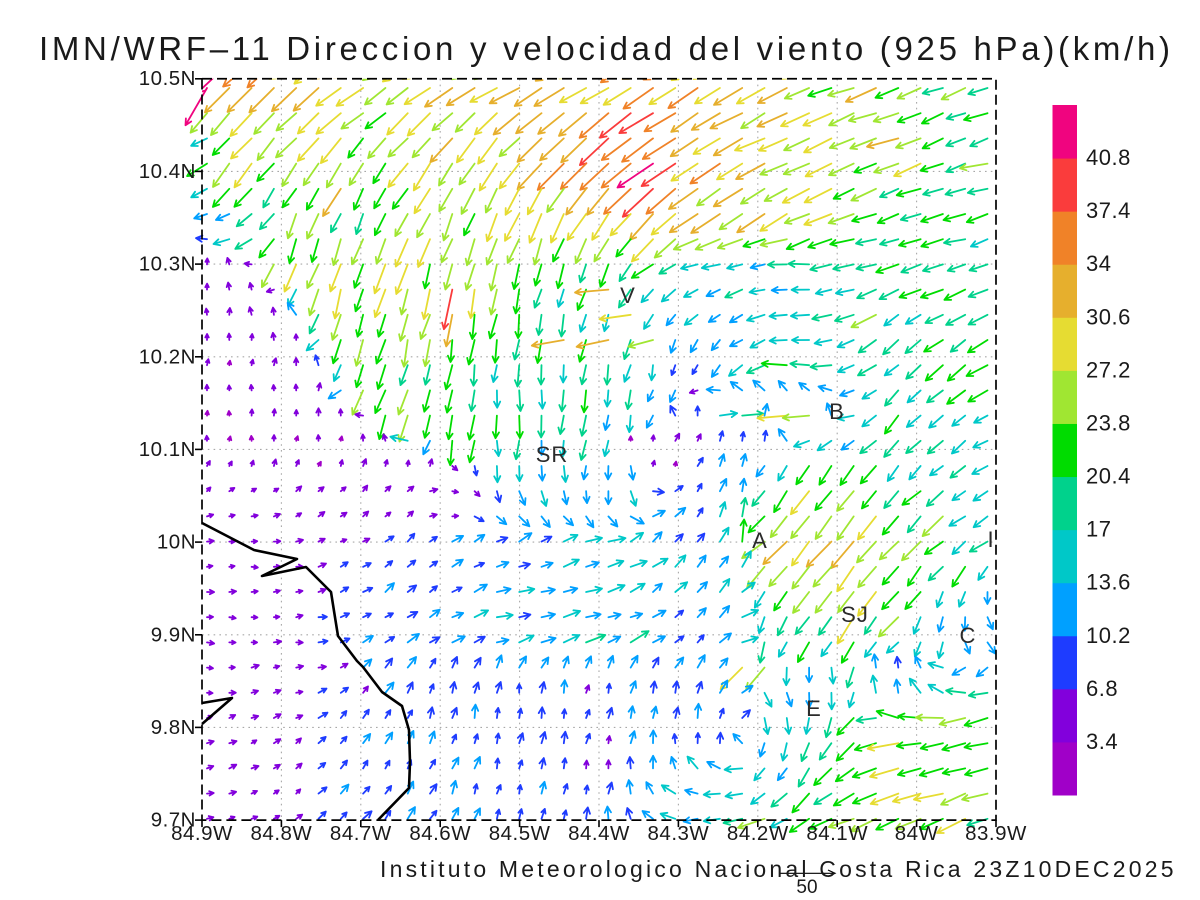 The height and width of the screenshot is (900, 1200). Describe the element at coordinates (173, 727) in the screenshot. I see `svg-text: 9.8N` at that location.